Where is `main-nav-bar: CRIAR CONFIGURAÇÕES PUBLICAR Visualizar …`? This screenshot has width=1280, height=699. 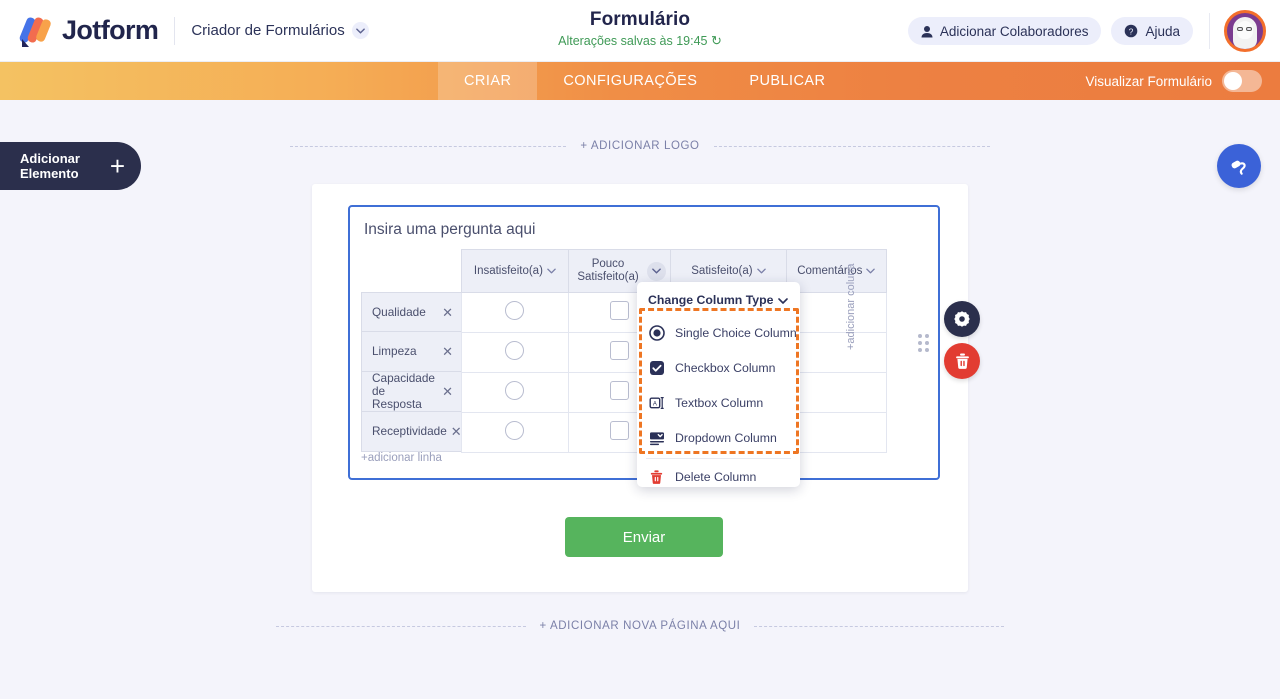
main-nav-bar: CRIAR CONFIGURAÇÕES PUBLICAR Visualizar … is located at coordinates (640, 81).